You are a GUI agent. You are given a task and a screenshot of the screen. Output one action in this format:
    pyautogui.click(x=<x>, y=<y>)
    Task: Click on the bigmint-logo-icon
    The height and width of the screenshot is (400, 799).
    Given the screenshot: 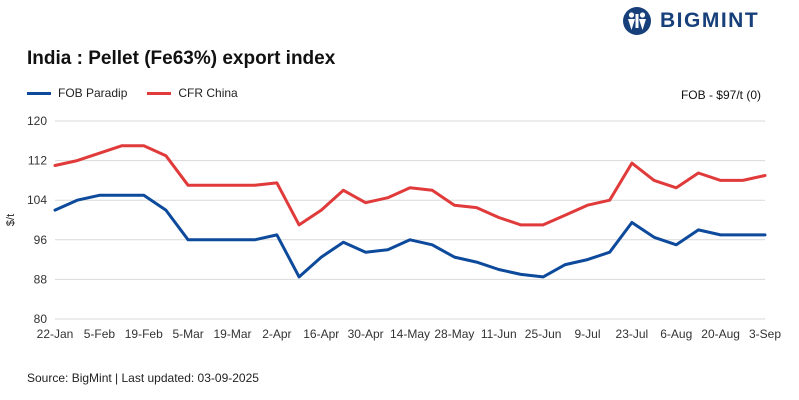 What is the action you would take?
    pyautogui.click(x=637, y=21)
    